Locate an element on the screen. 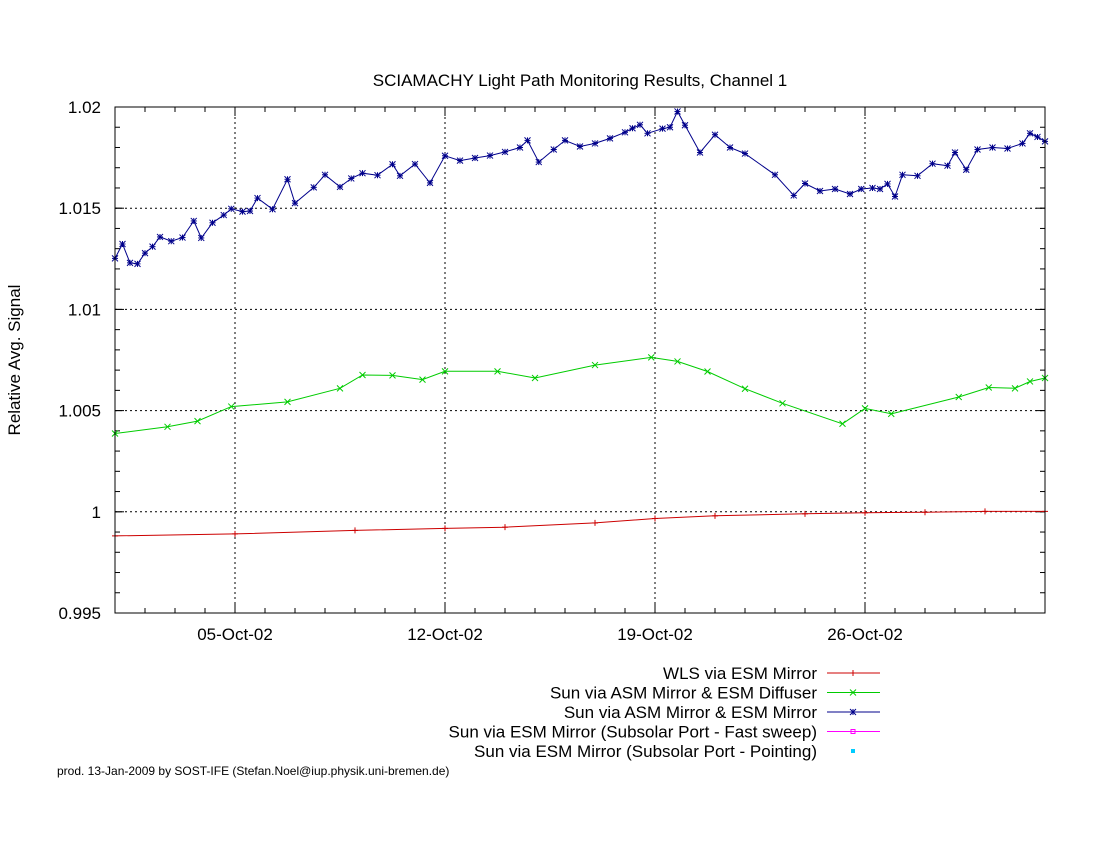  y-tick-label: 1.01 is located at coordinates (84, 309).